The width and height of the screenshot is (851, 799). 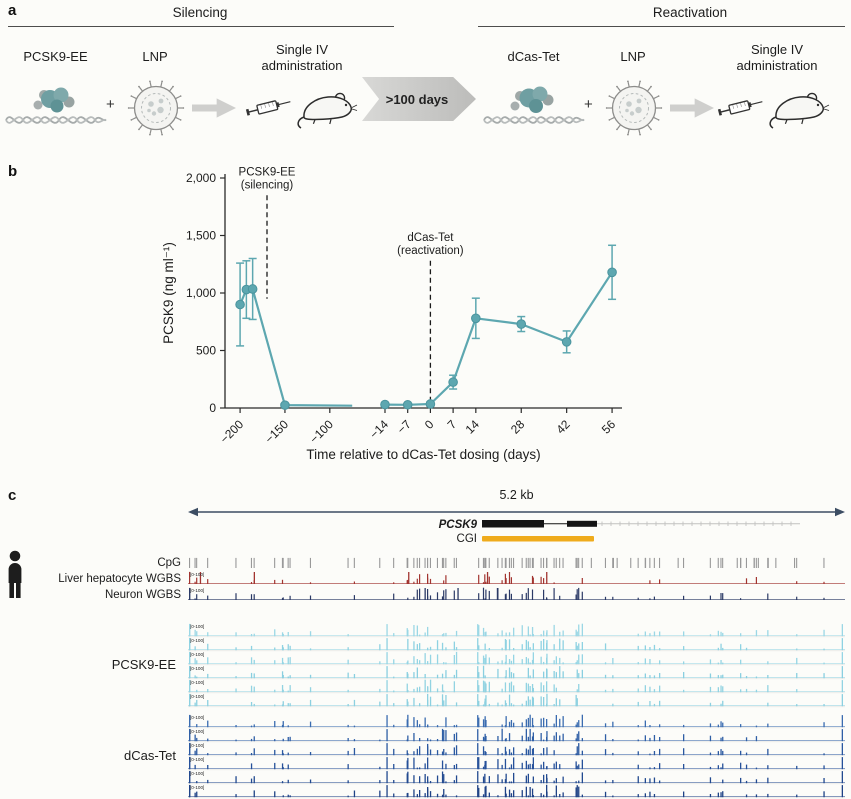 What do you see at coordinates (267, 185) in the screenshot?
I see `dash-annotation-label: (silencing)` at bounding box center [267, 185].